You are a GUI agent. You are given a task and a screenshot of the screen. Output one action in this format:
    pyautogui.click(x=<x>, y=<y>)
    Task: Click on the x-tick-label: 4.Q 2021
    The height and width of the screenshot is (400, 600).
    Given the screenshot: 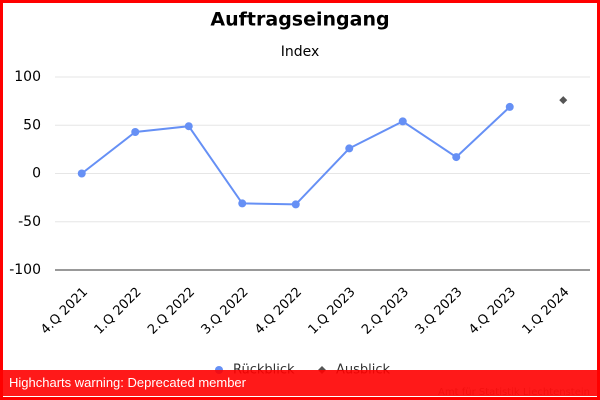 What is the action you would take?
    pyautogui.click(x=64, y=311)
    